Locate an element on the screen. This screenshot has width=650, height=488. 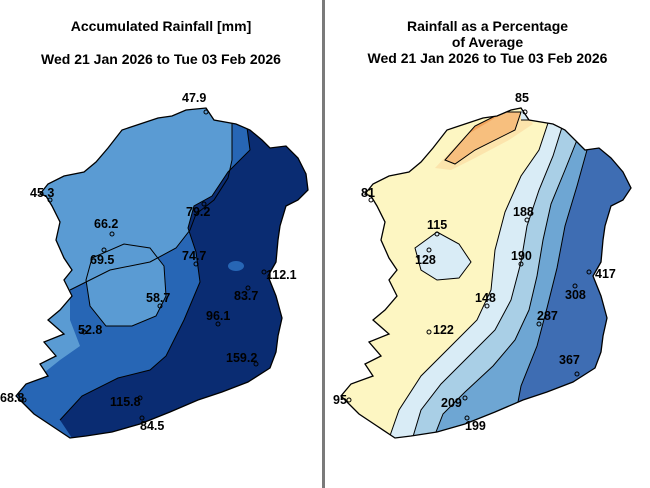
pct-belmullet-value: 81 is located at coordinates (368, 193).